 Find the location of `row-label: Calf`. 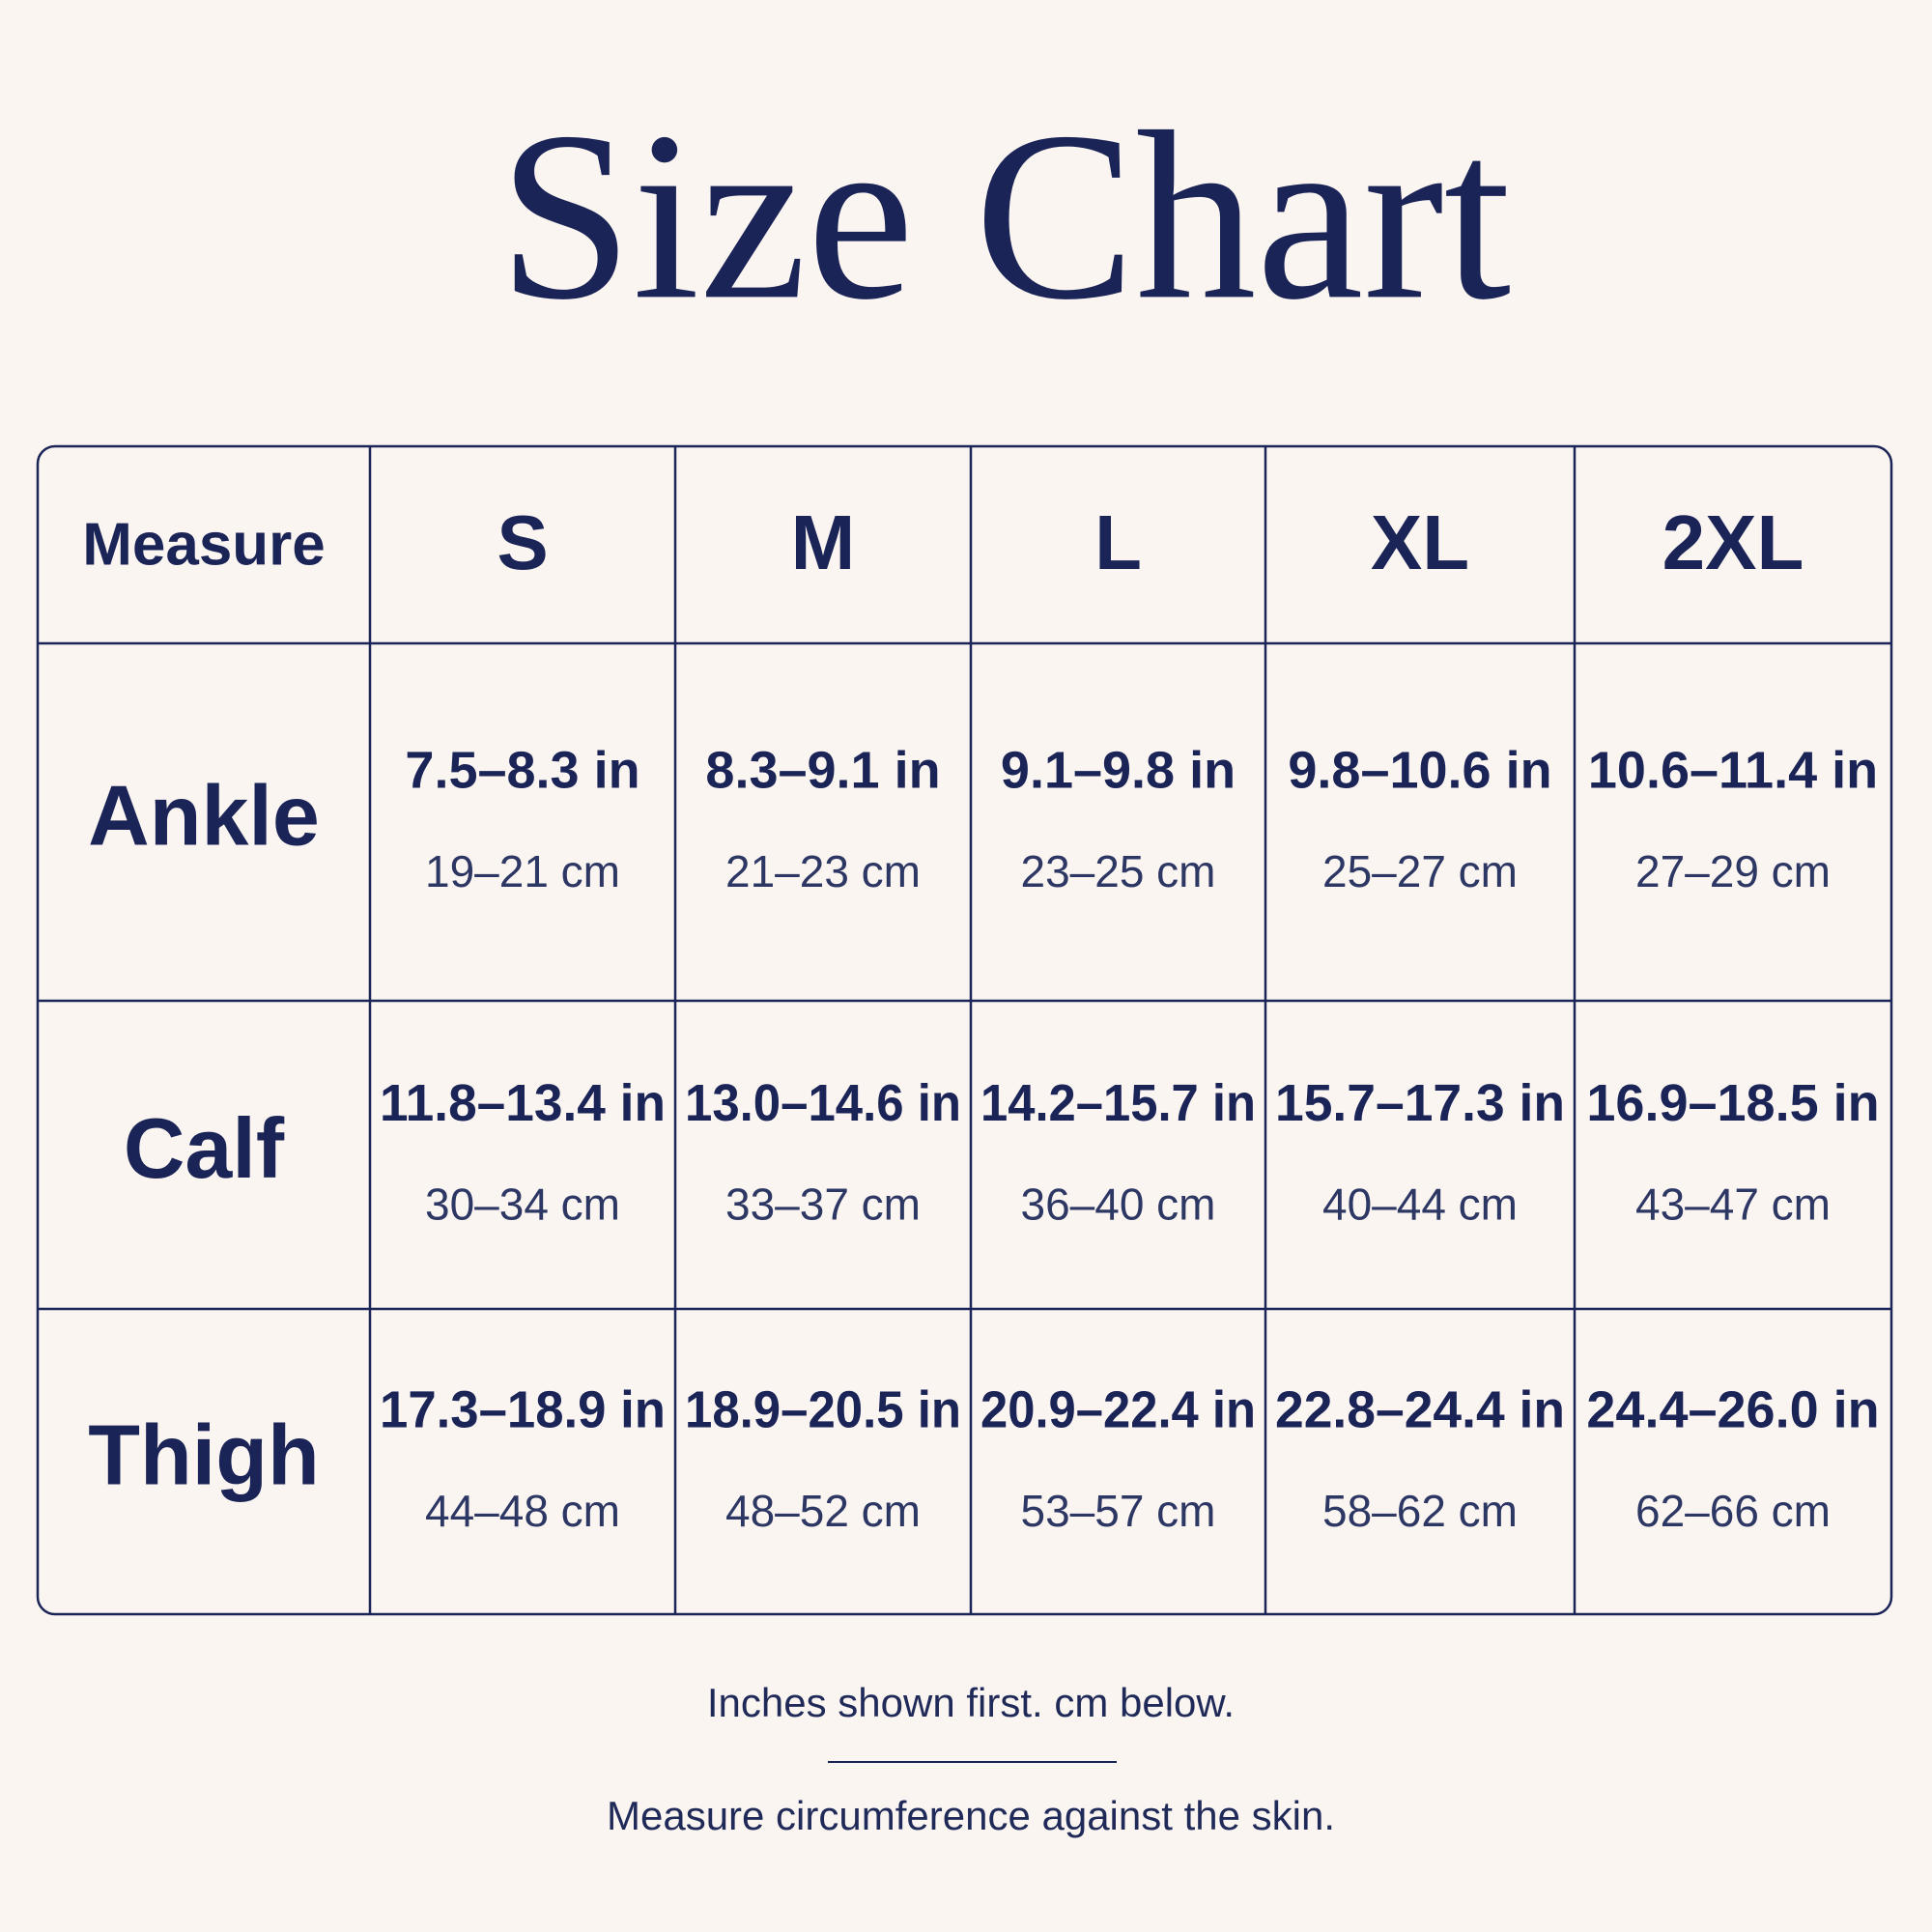

row-label: Calf is located at coordinates (204, 1148).